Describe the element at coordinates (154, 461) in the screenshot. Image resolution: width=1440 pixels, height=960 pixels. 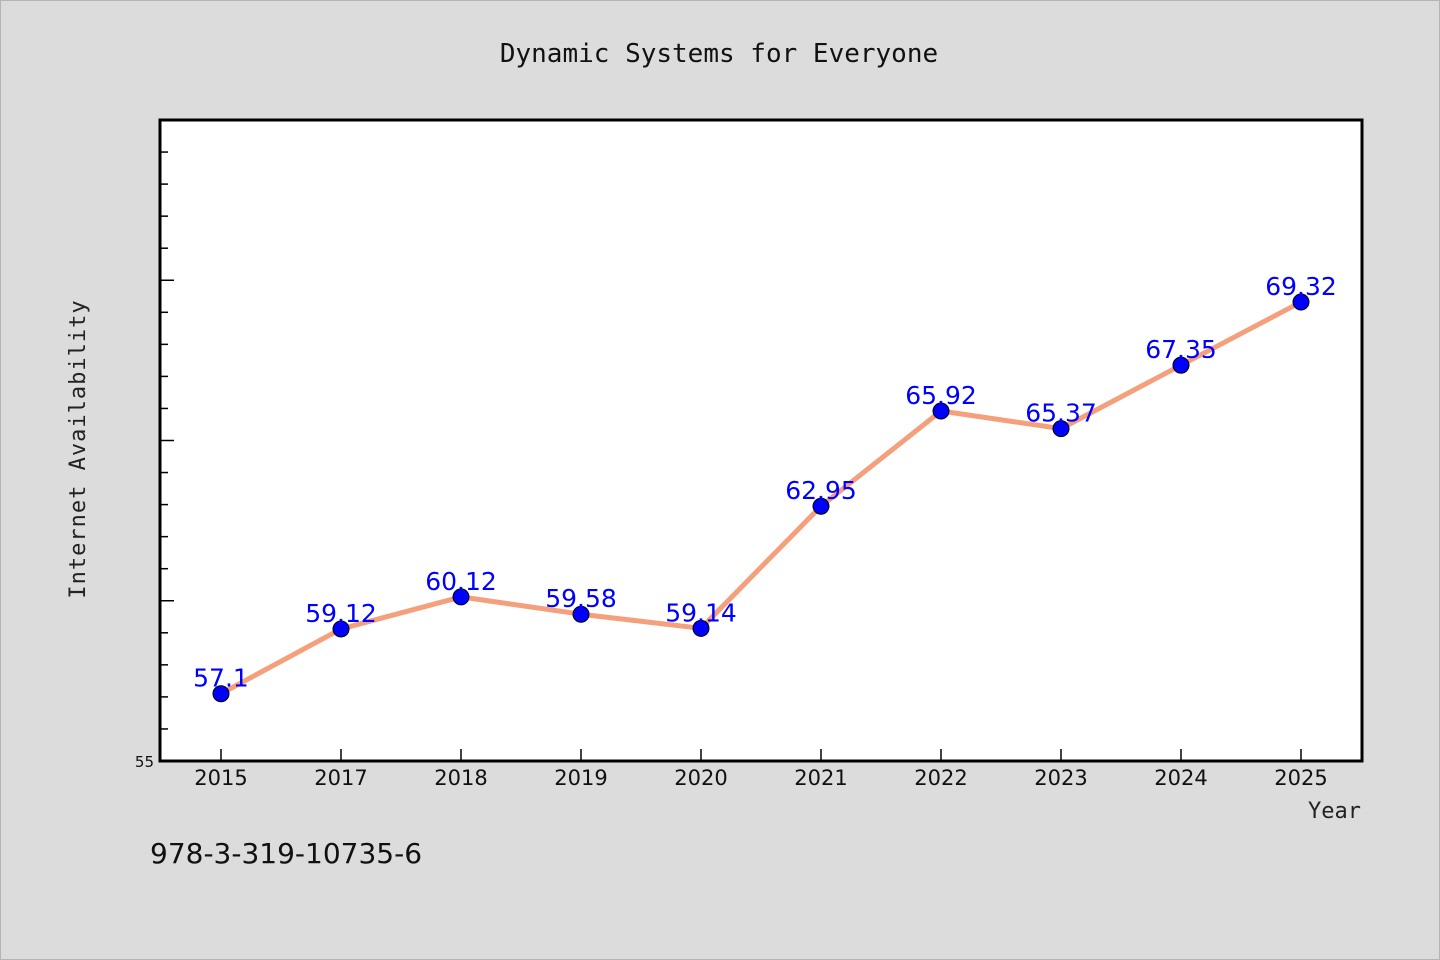
I see `y-axis-ticks: 55` at that location.